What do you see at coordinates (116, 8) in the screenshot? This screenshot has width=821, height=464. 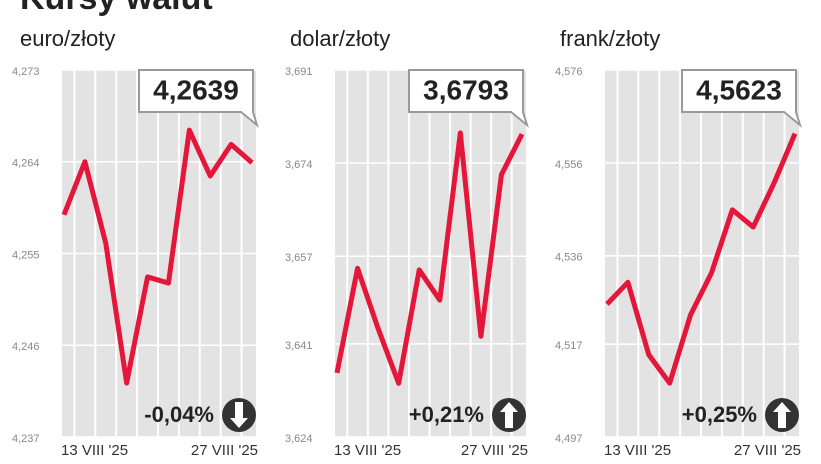 I see `page-title: Kursy walut` at bounding box center [116, 8].